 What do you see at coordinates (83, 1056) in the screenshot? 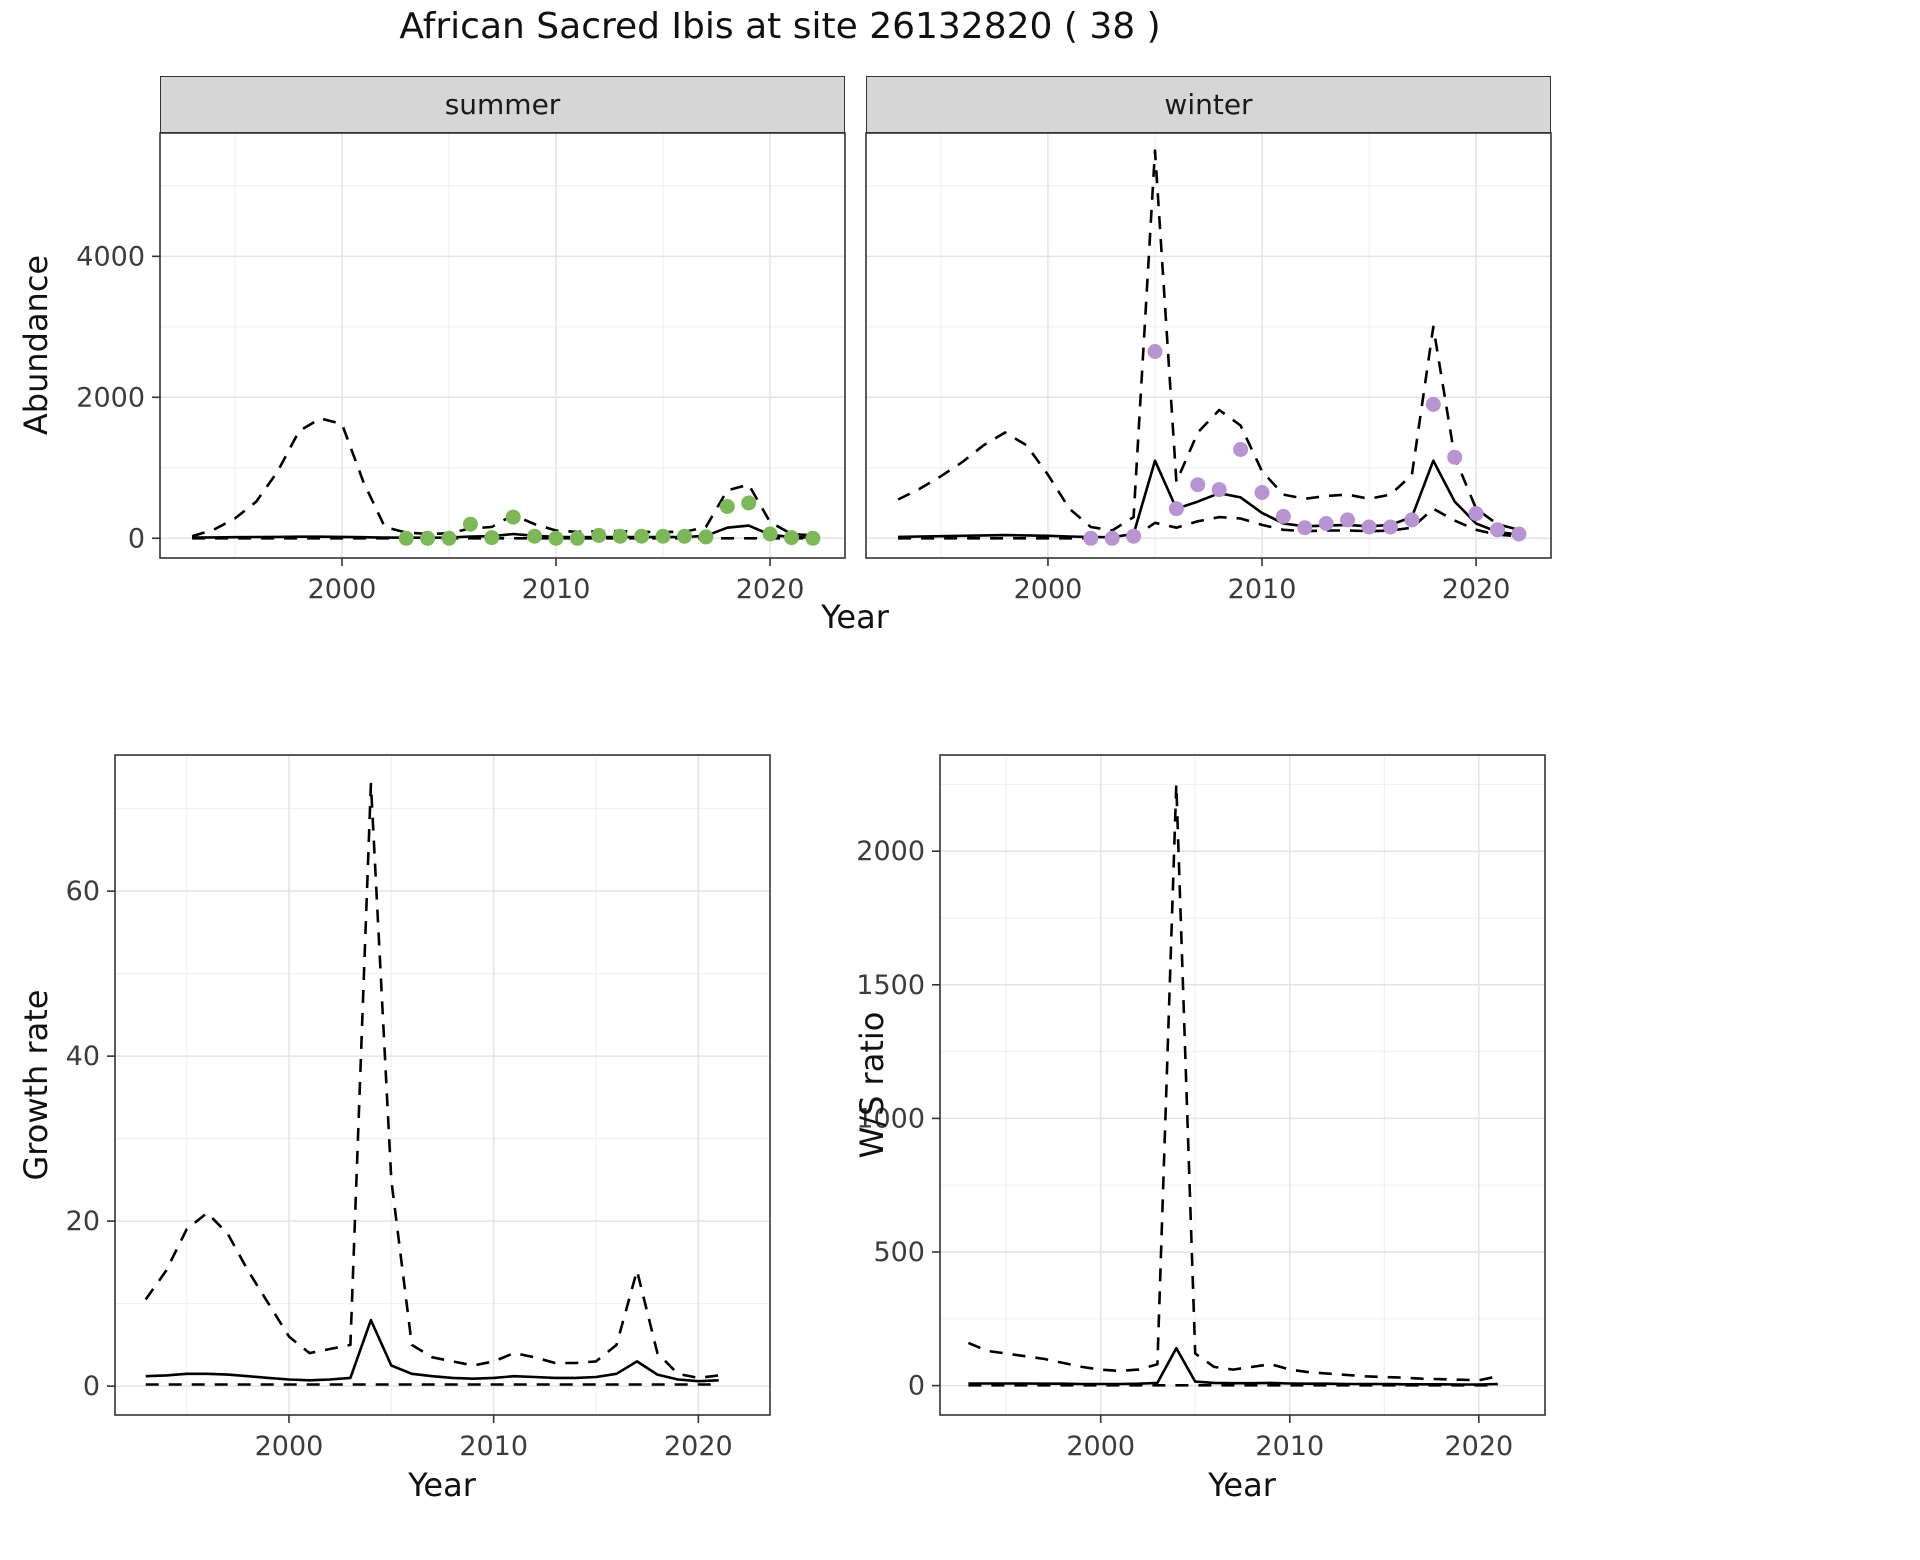
I see `svg-text: 40` at bounding box center [83, 1056].